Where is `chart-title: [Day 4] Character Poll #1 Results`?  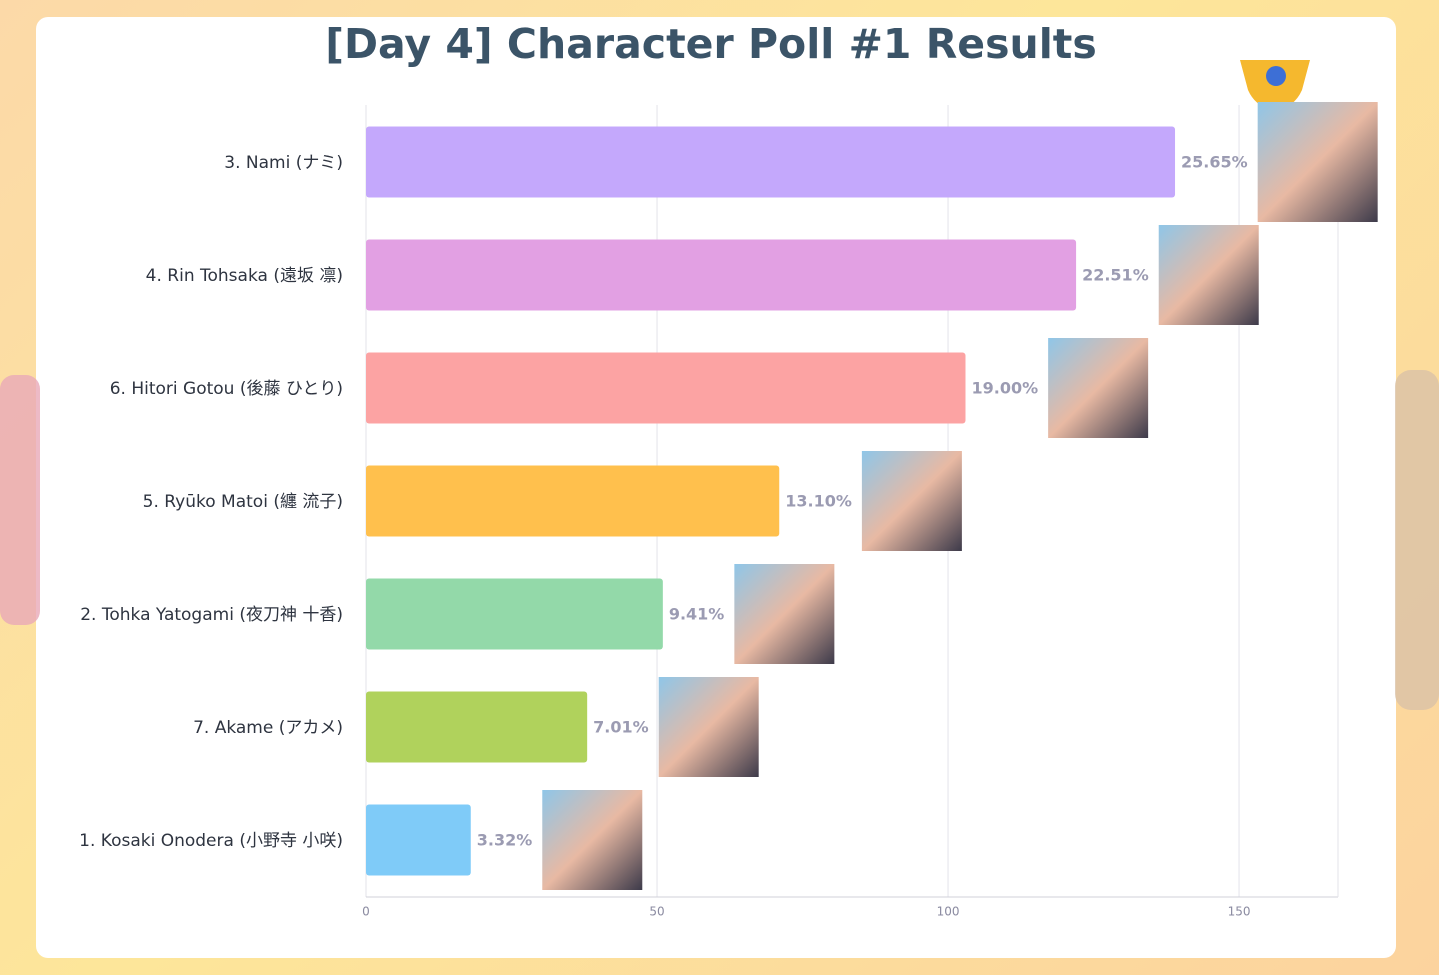 chart-title: [Day 4] Character Poll #1 Results is located at coordinates (711, 44).